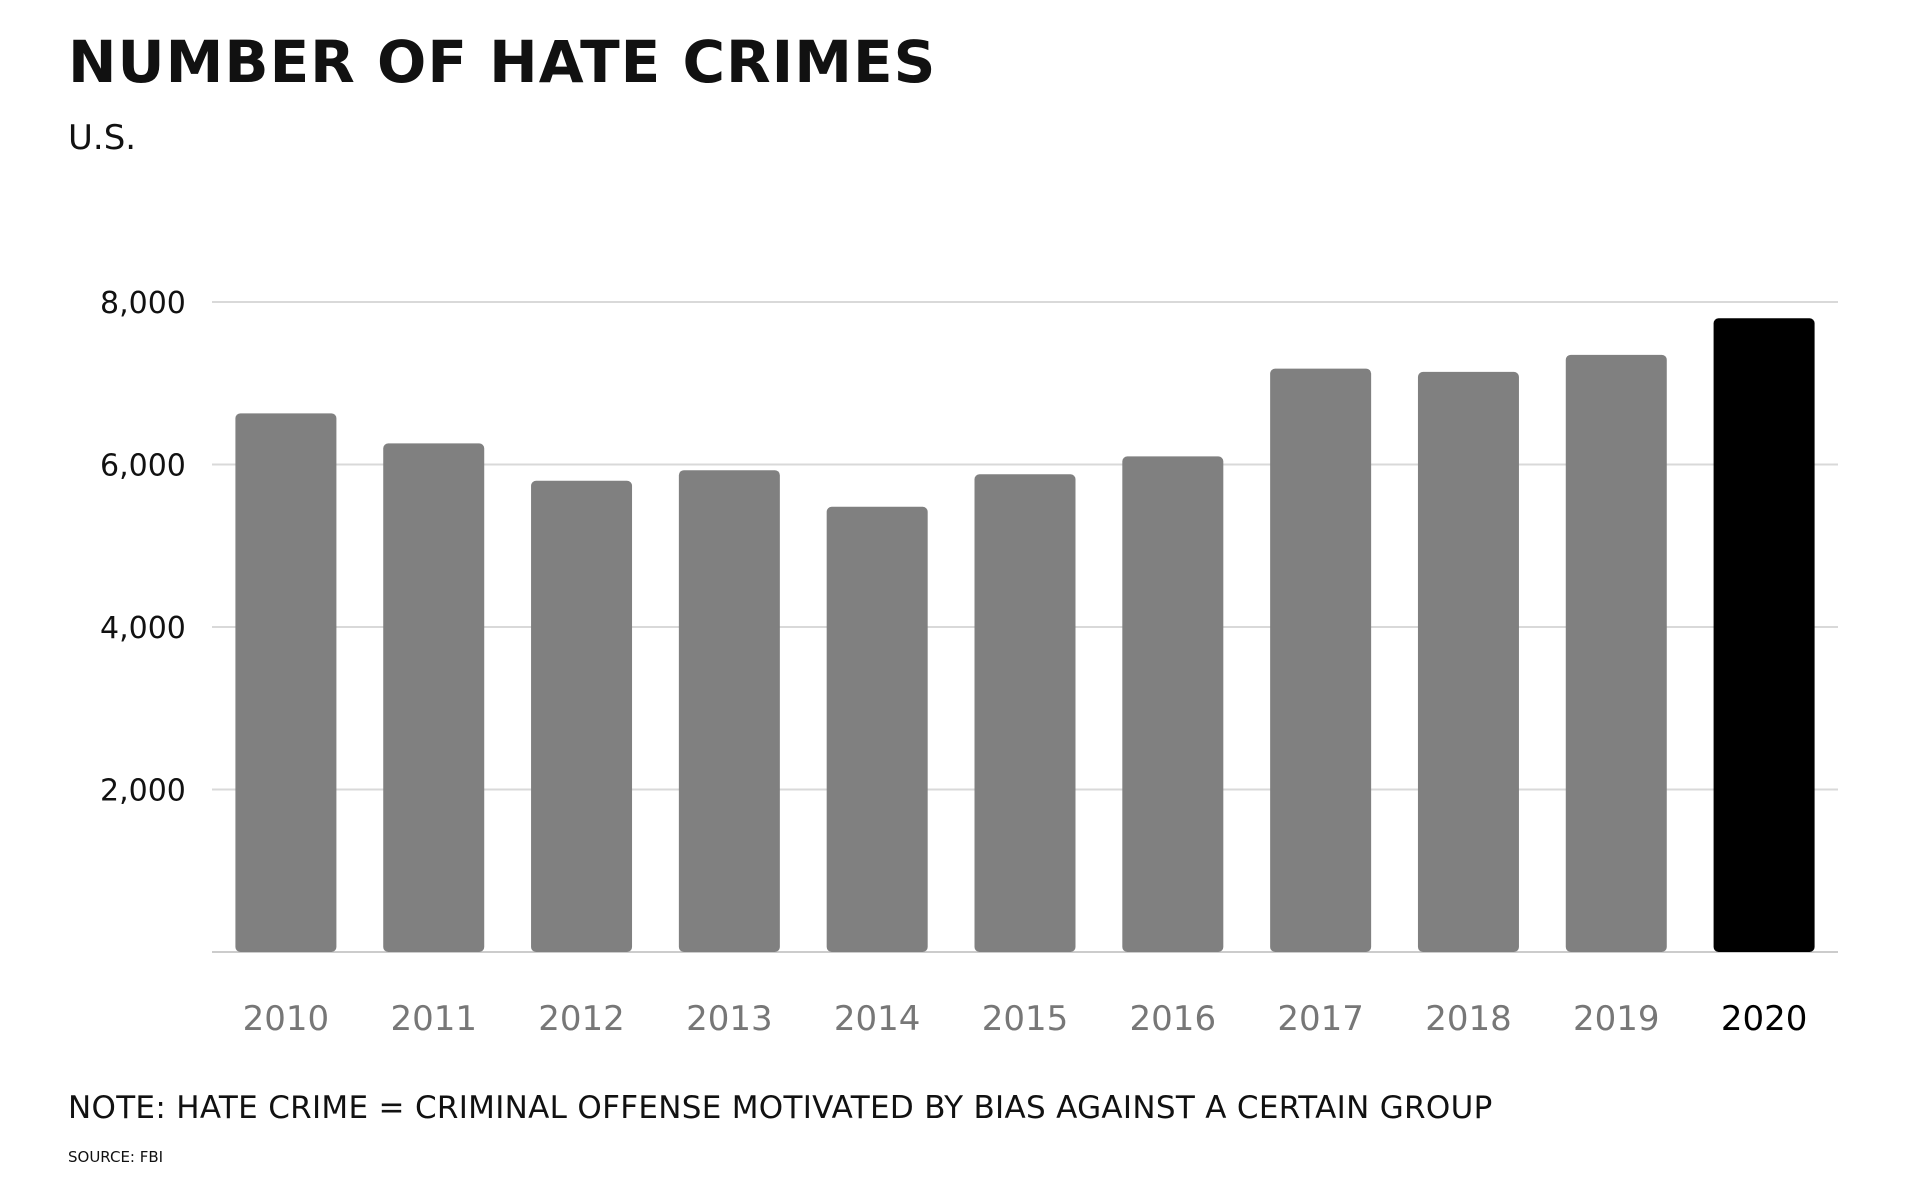 The image size is (1920, 1200). Describe the element at coordinates (1468, 1019) in the screenshot. I see `x-tick-label-2018: 2018` at that location.